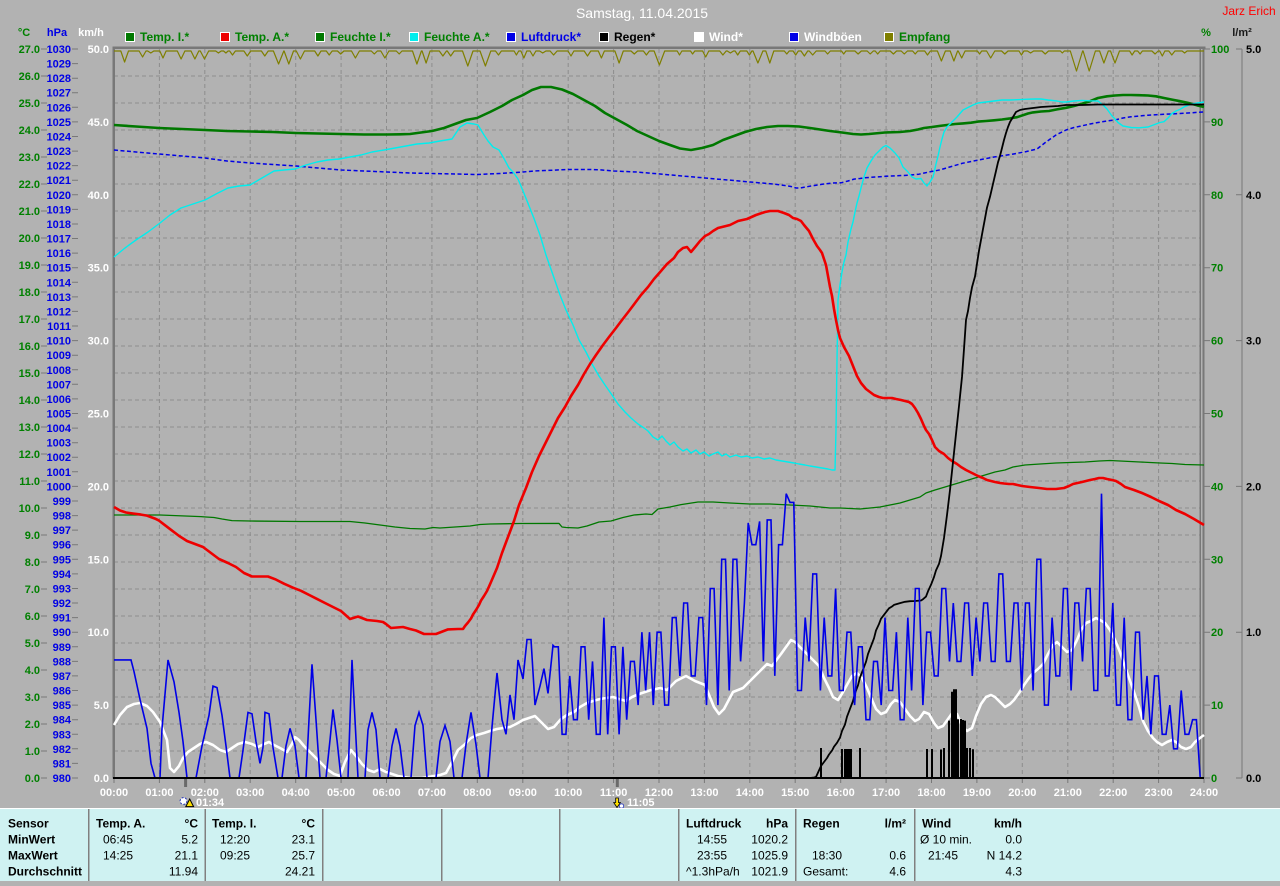 This screenshot has height=886, width=1280. I want to click on svg-text: 3.0, so click(1253, 342).